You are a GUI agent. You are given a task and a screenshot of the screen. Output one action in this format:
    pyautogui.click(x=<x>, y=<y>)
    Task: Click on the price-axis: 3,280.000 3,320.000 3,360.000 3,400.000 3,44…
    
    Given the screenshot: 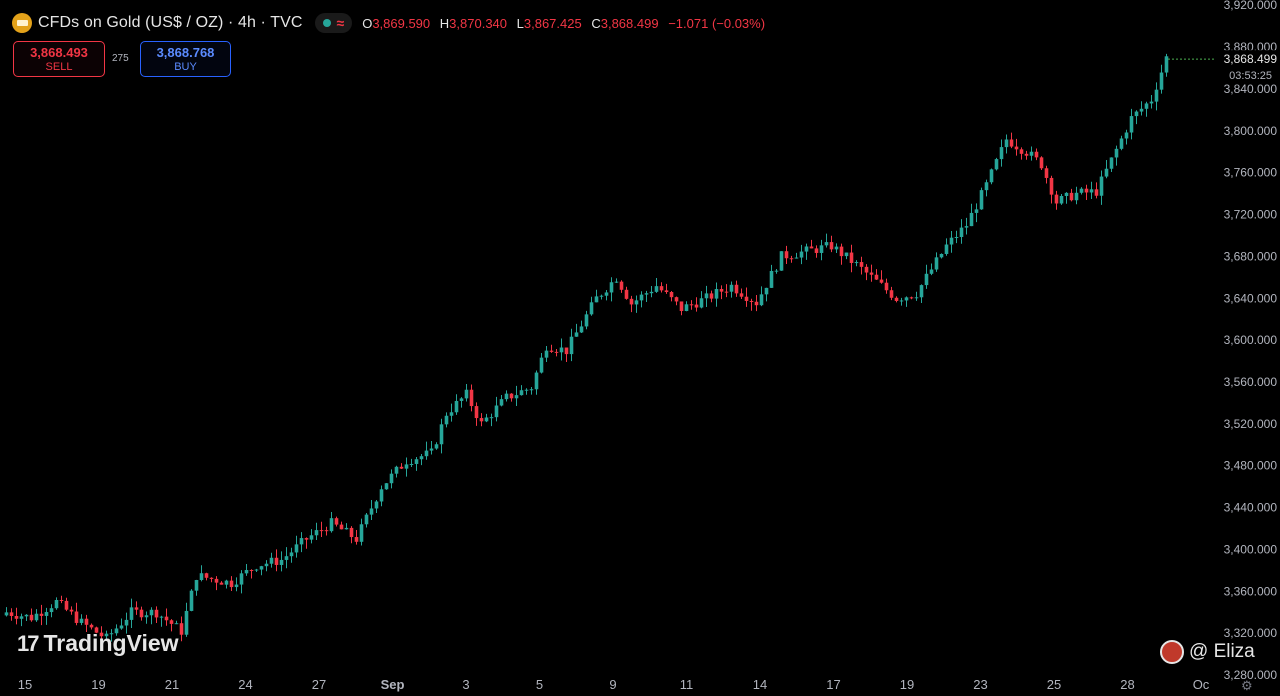 What is the action you would take?
    pyautogui.click(x=1251, y=341)
    